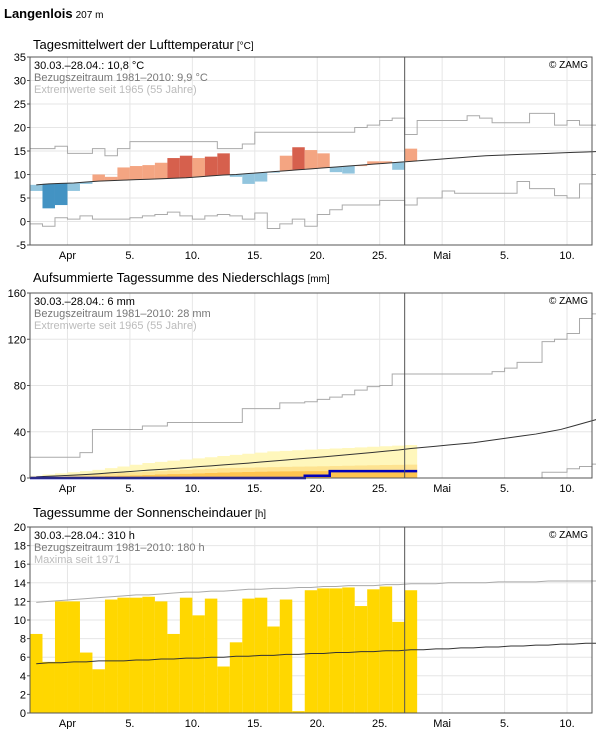 The height and width of the screenshot is (729, 596). Describe the element at coordinates (20, 565) in the screenshot. I see `y-tick-label: 16` at that location.